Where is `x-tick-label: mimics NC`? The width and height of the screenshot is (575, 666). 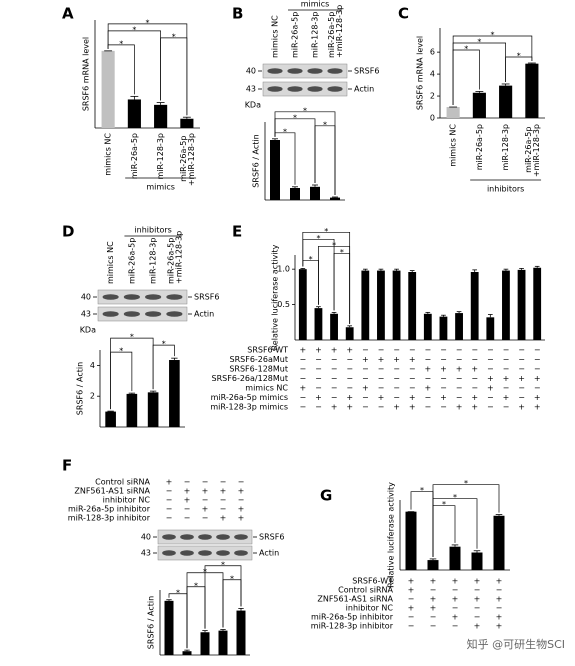
x-tick-label: mimics NC is located at coordinates (108, 154).